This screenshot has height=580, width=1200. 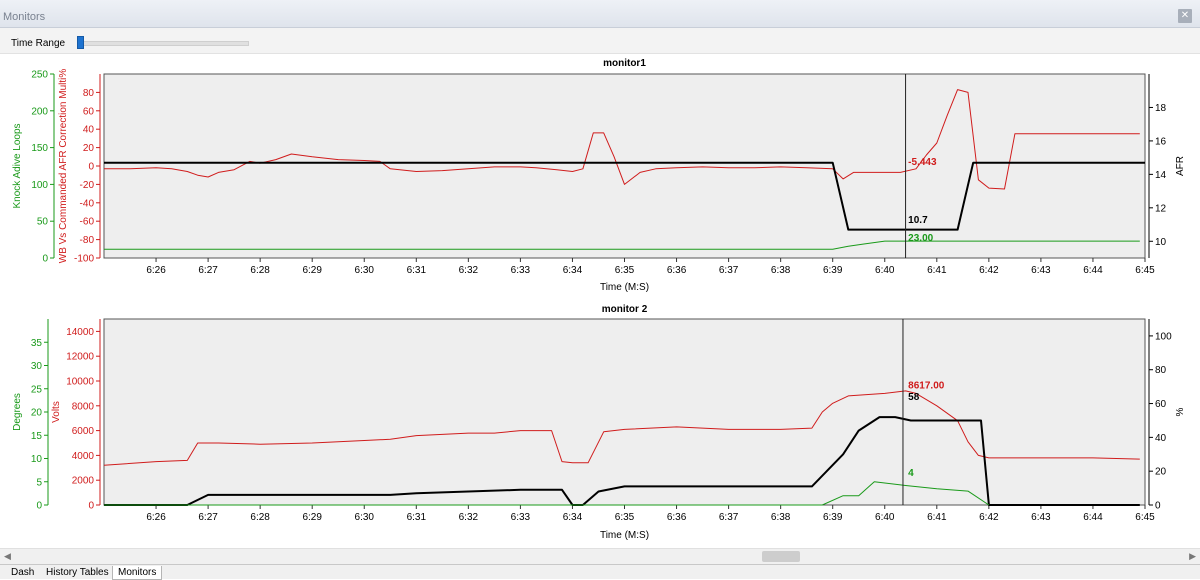 What do you see at coordinates (87, 222) in the screenshot?
I see `chart1-wb-tick-label: -60` at bounding box center [87, 222].